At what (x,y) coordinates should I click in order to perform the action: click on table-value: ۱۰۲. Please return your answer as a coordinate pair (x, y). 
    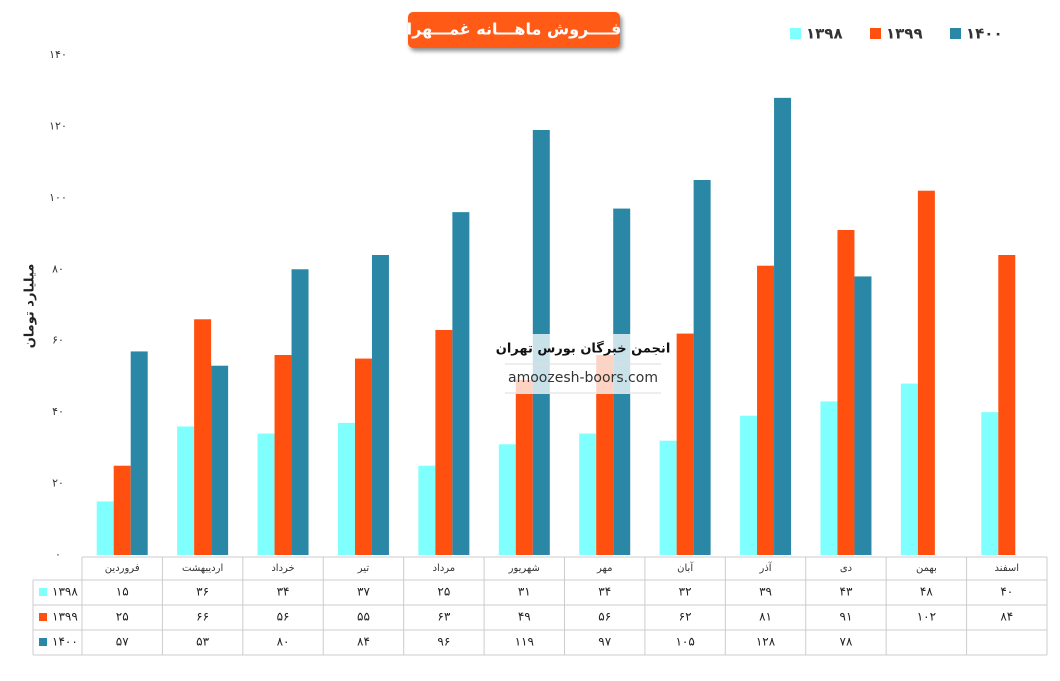
    Looking at the image, I should click on (926, 617).